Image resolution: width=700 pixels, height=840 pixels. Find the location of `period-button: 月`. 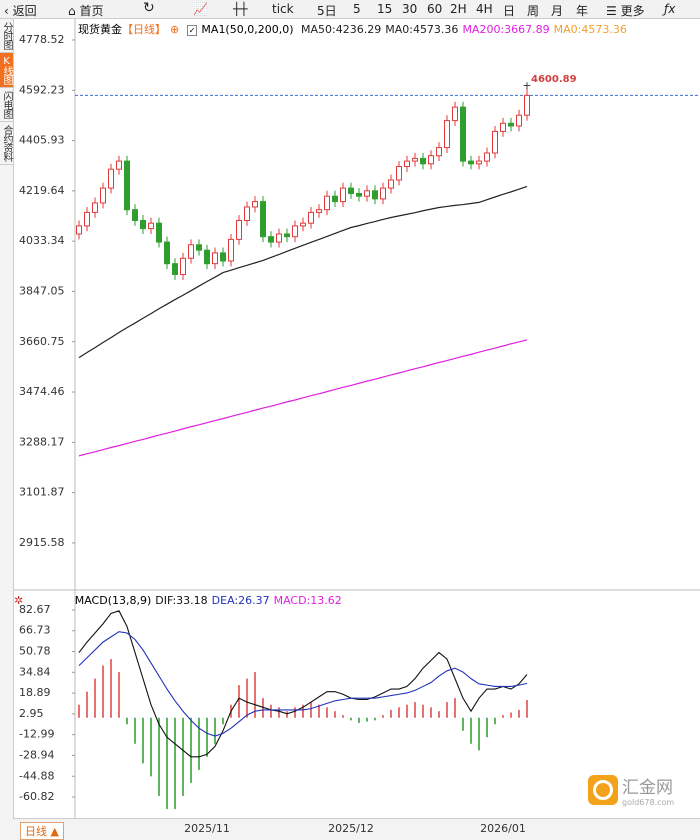

period-button: 月 is located at coordinates (557, 11).